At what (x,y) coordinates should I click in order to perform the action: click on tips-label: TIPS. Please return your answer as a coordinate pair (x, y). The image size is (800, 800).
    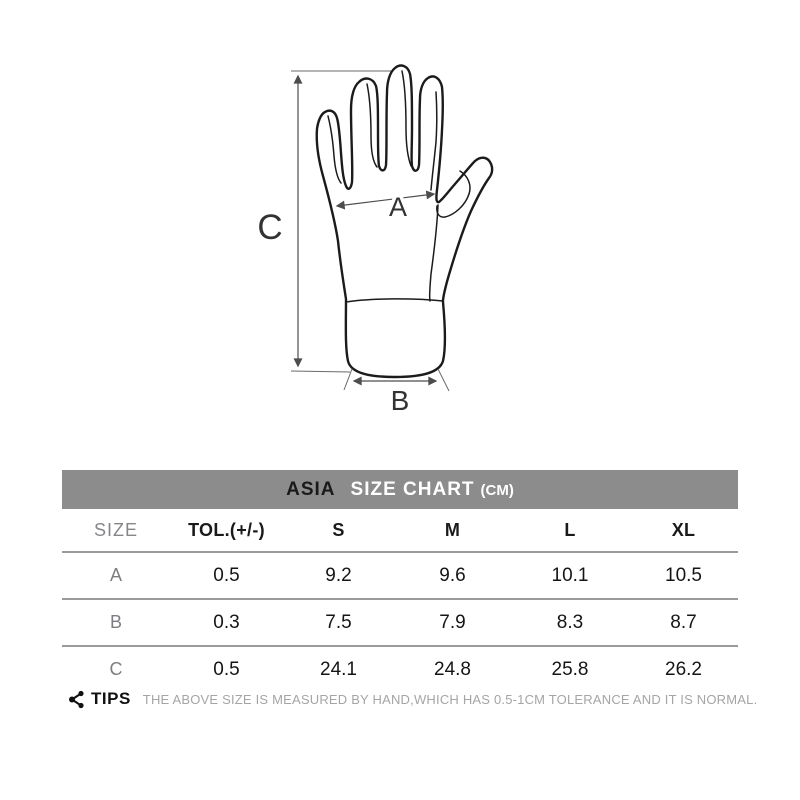
    Looking at the image, I should click on (111, 698).